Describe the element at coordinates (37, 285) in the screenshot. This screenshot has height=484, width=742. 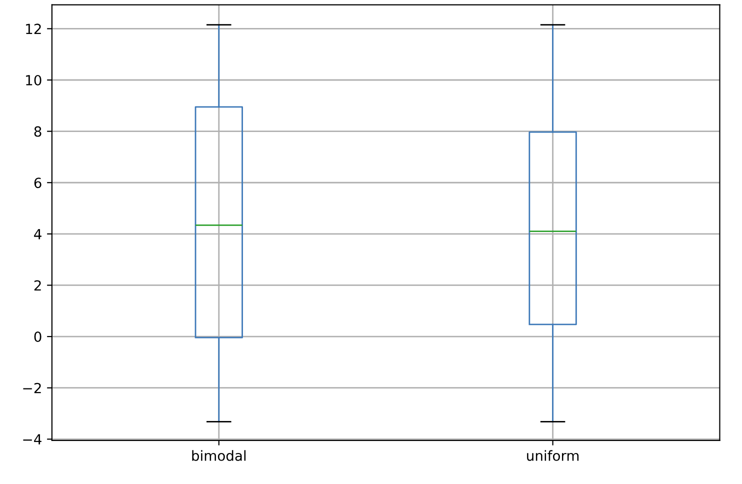
I see `y-tick-label: 2` at that location.